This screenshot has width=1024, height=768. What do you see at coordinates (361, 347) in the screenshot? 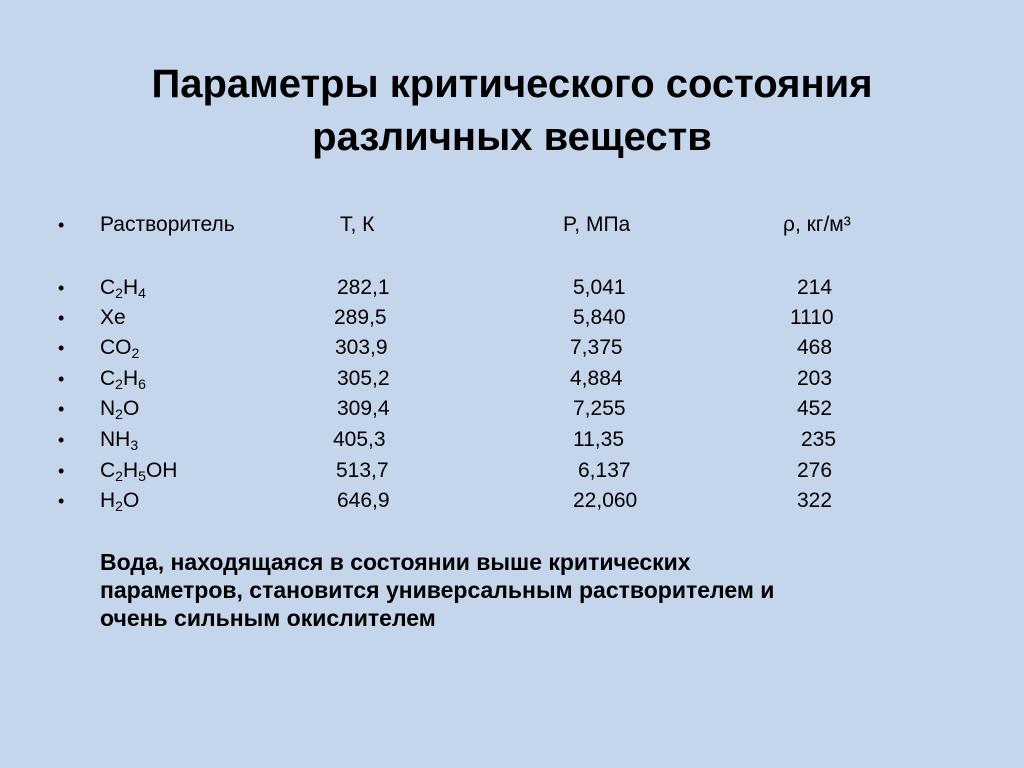
I see `temperature-value: 303,9` at bounding box center [361, 347].